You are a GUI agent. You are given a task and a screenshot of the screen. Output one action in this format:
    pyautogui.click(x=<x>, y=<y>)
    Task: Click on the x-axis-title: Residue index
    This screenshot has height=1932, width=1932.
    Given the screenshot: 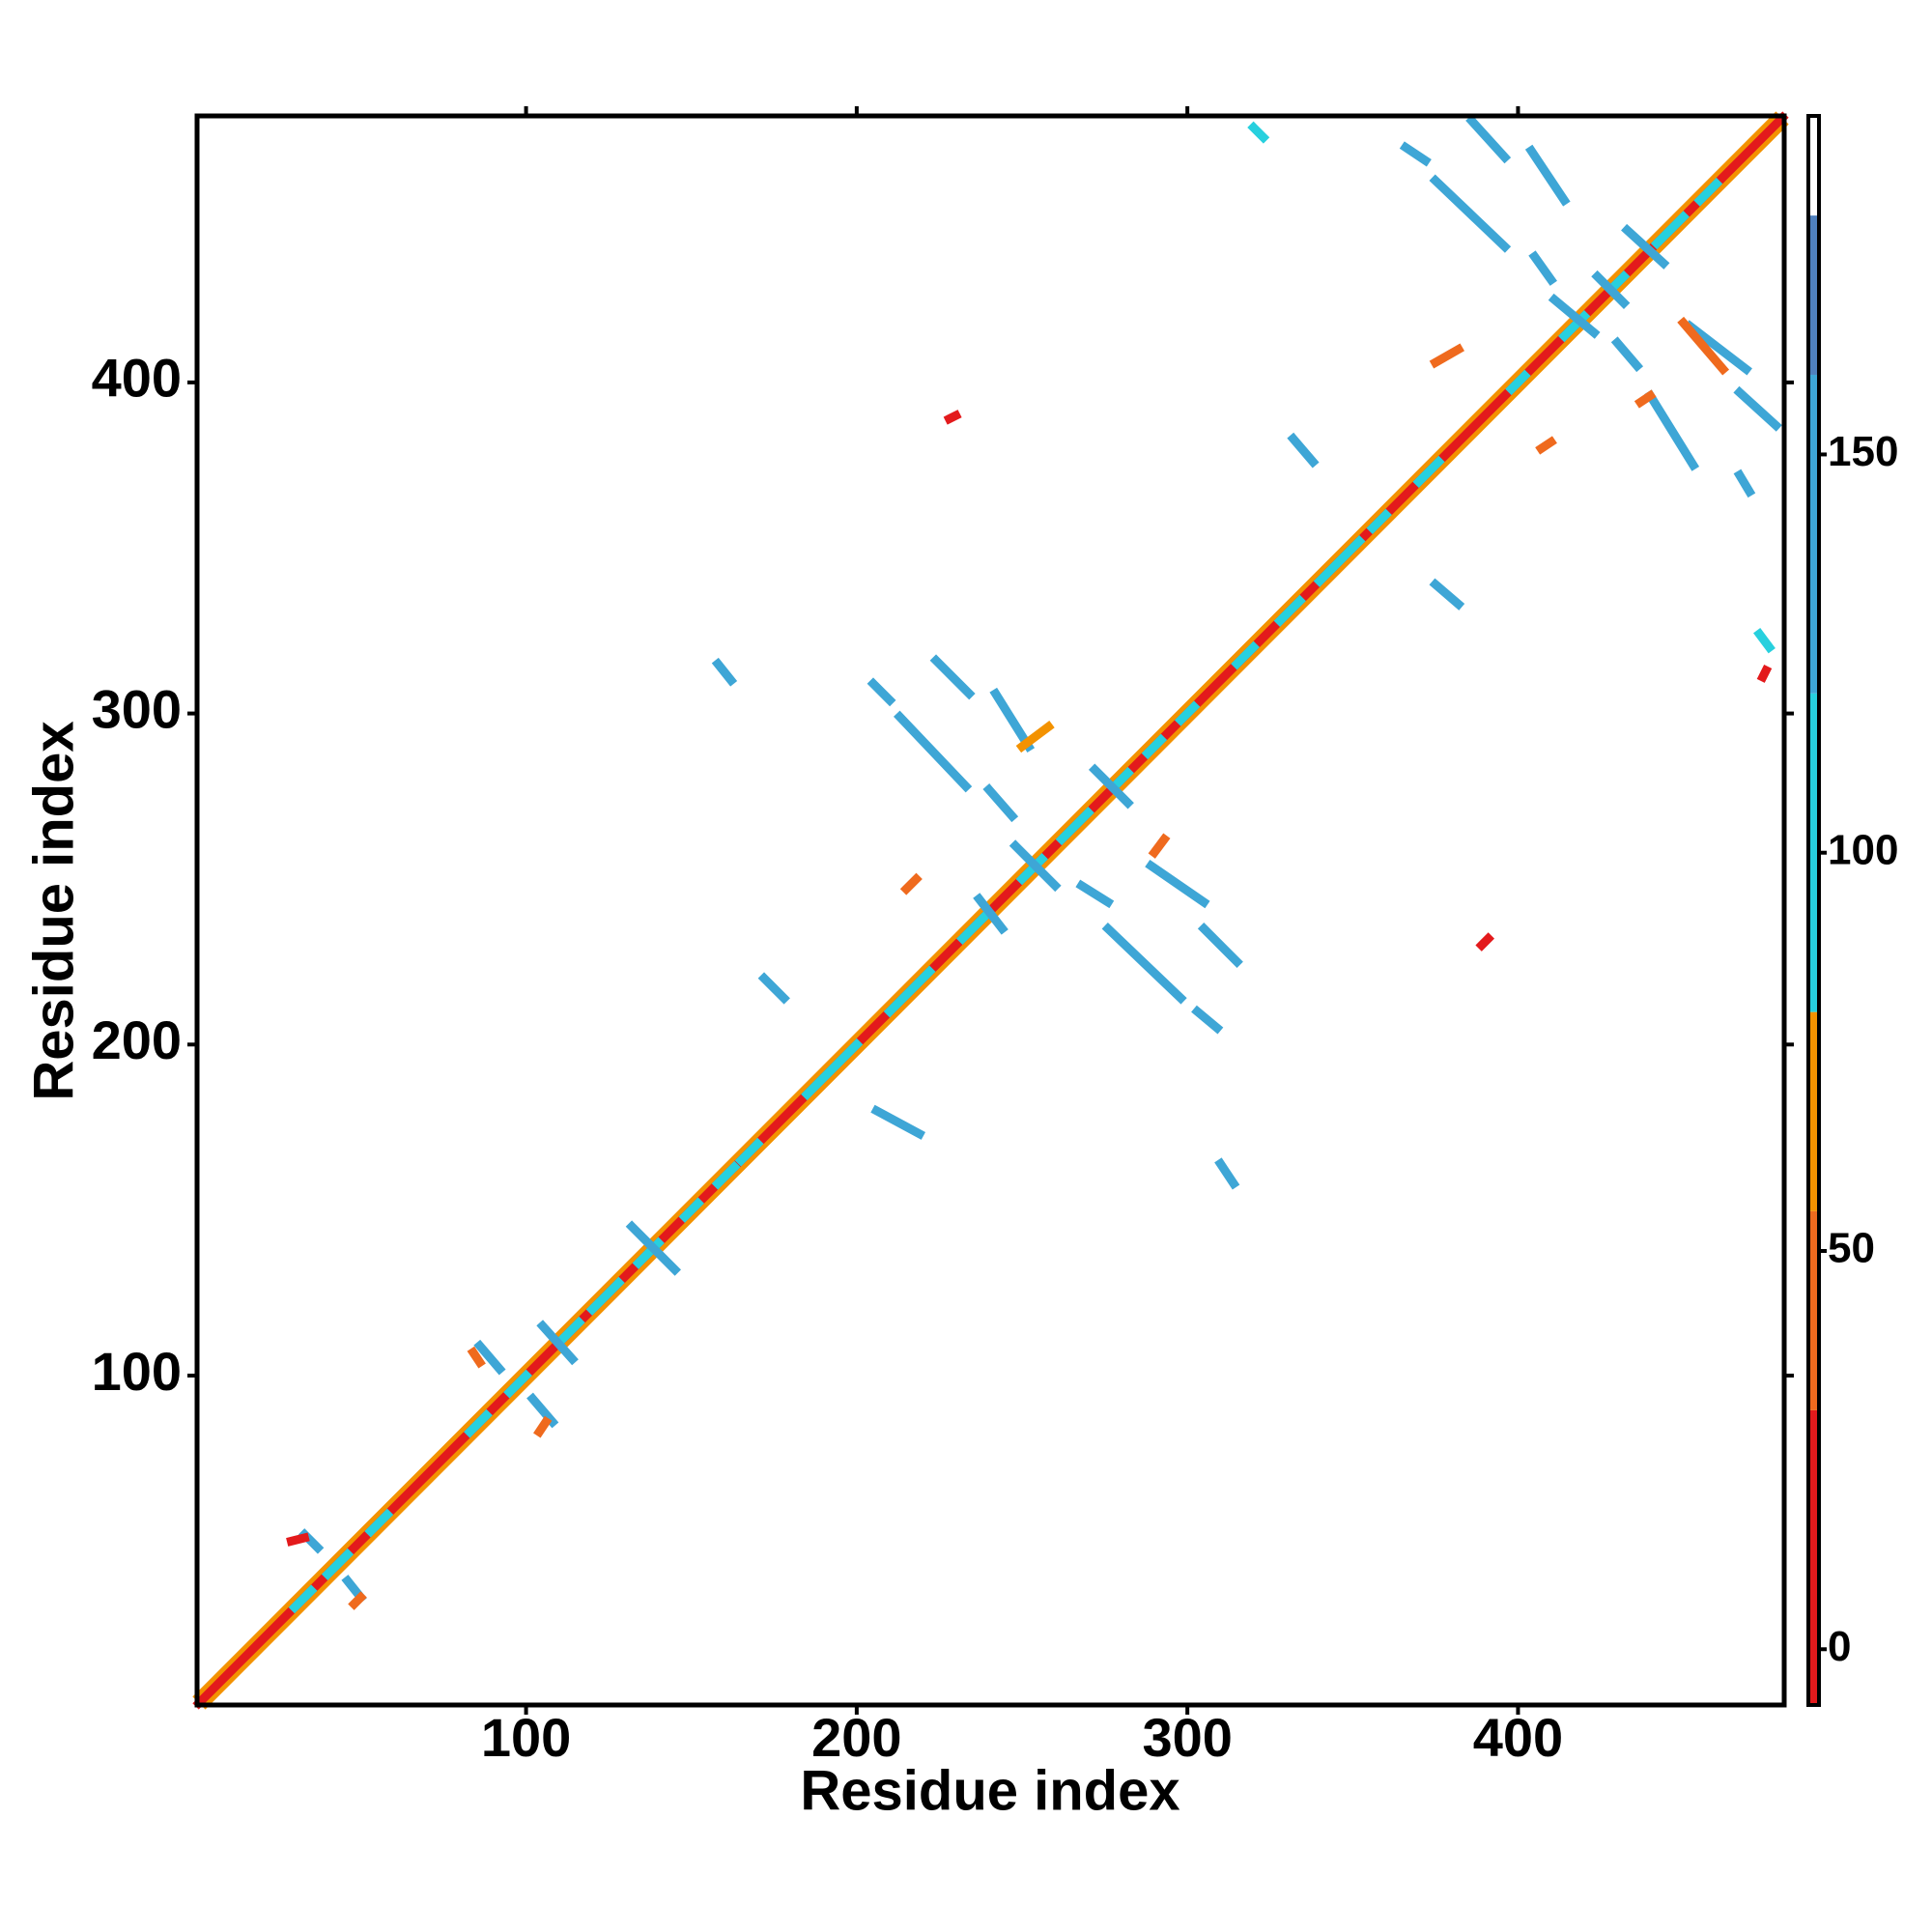 What is the action you would take?
    pyautogui.click(x=989, y=1790)
    